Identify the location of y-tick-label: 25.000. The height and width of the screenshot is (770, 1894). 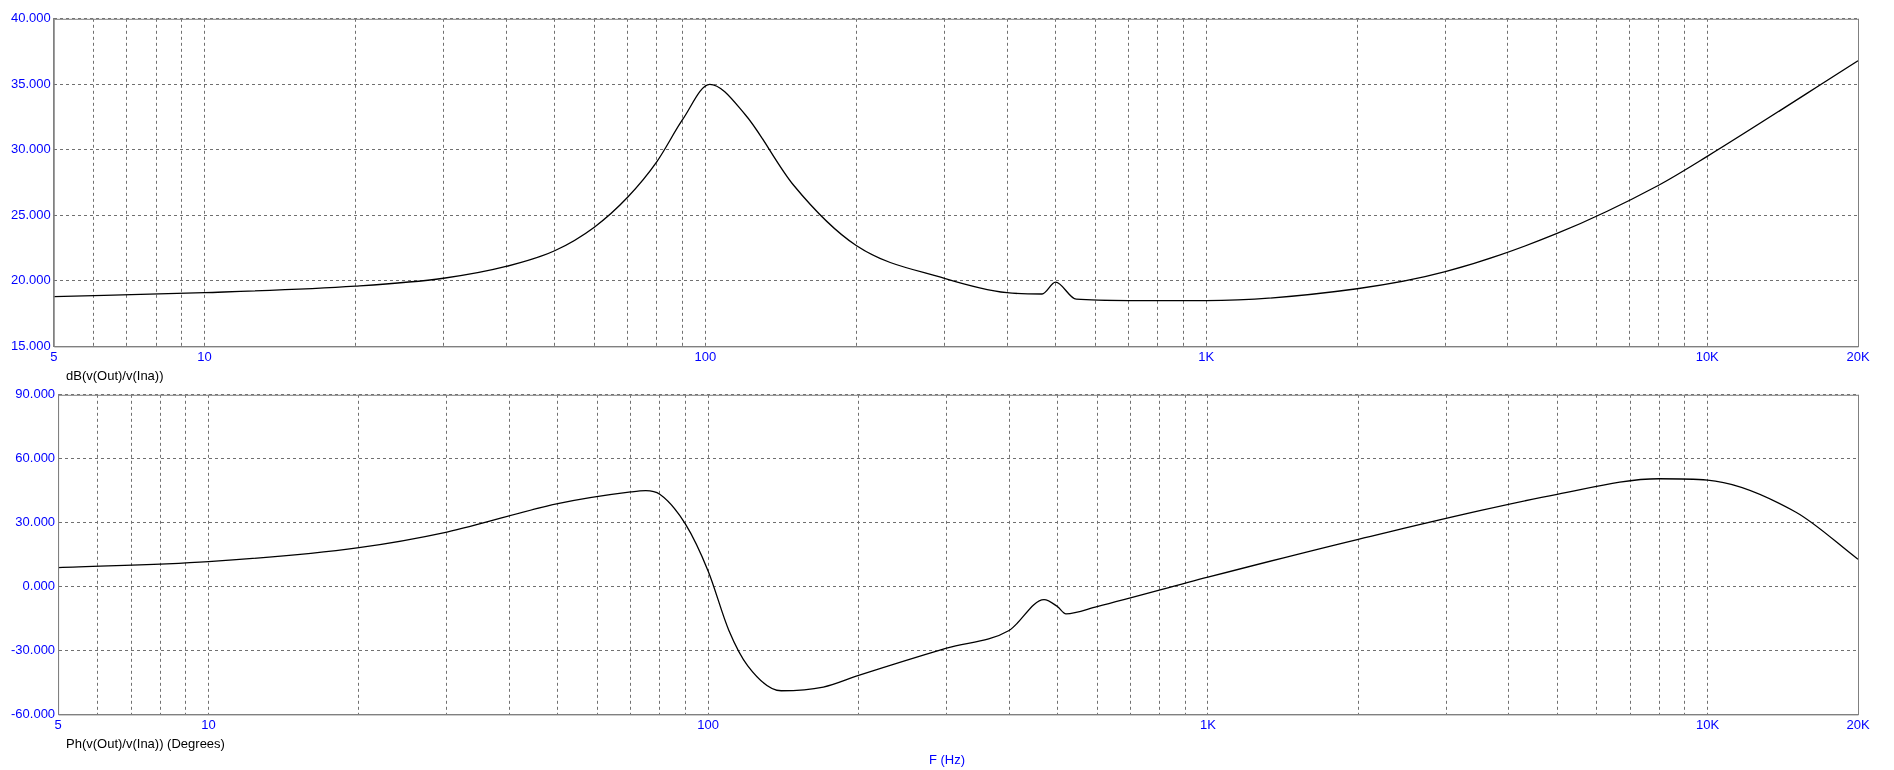
(31, 214).